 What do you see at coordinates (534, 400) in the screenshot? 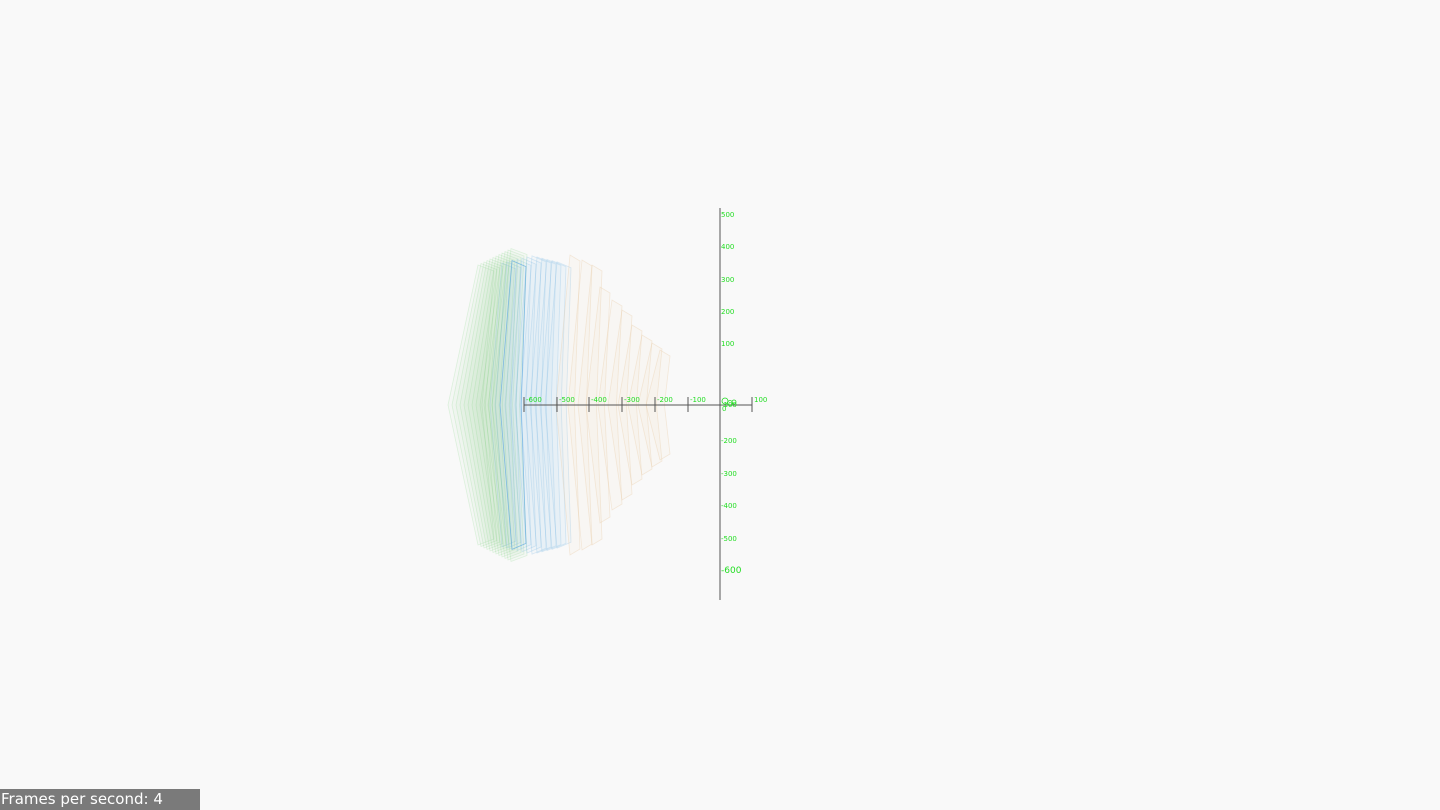
I see `x-tick-label: -600` at bounding box center [534, 400].